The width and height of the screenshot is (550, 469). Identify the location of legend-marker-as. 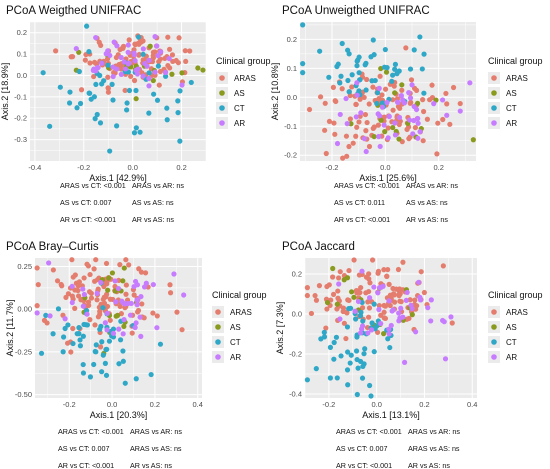
(494, 327).